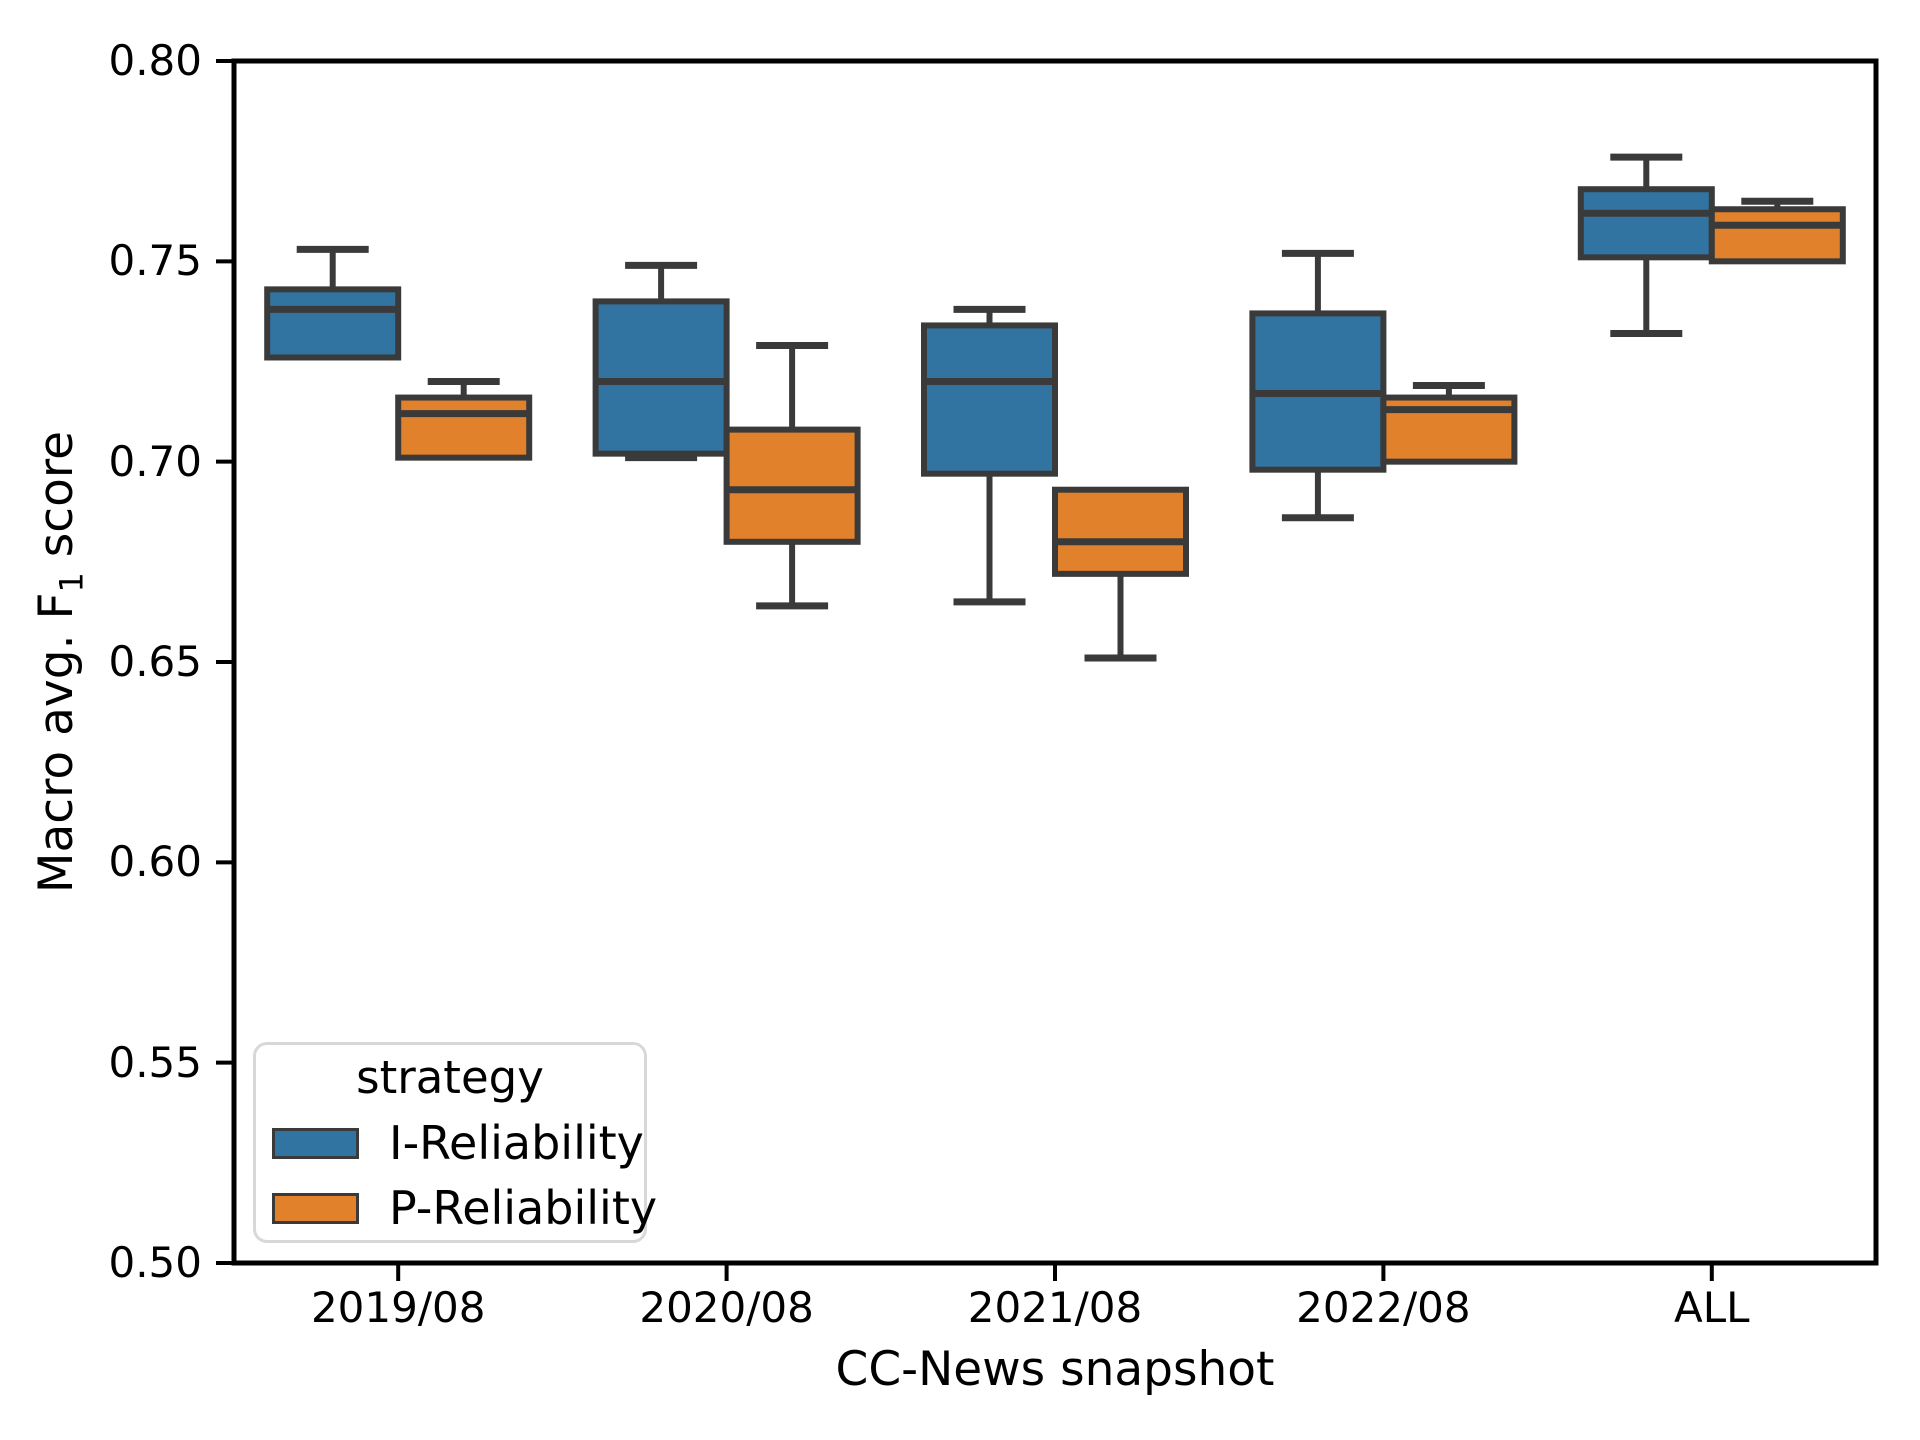 The height and width of the screenshot is (1440, 1920). Describe the element at coordinates (155, 1062) in the screenshot. I see `y-tick-label-0.55: 0.55` at that location.